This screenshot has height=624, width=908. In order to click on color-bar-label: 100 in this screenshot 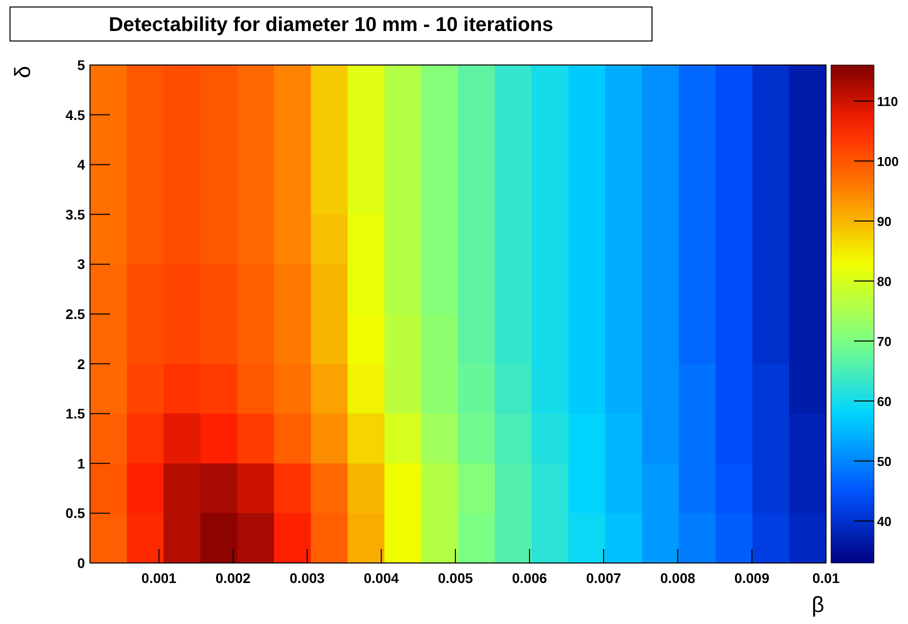, I will do `click(888, 161)`.